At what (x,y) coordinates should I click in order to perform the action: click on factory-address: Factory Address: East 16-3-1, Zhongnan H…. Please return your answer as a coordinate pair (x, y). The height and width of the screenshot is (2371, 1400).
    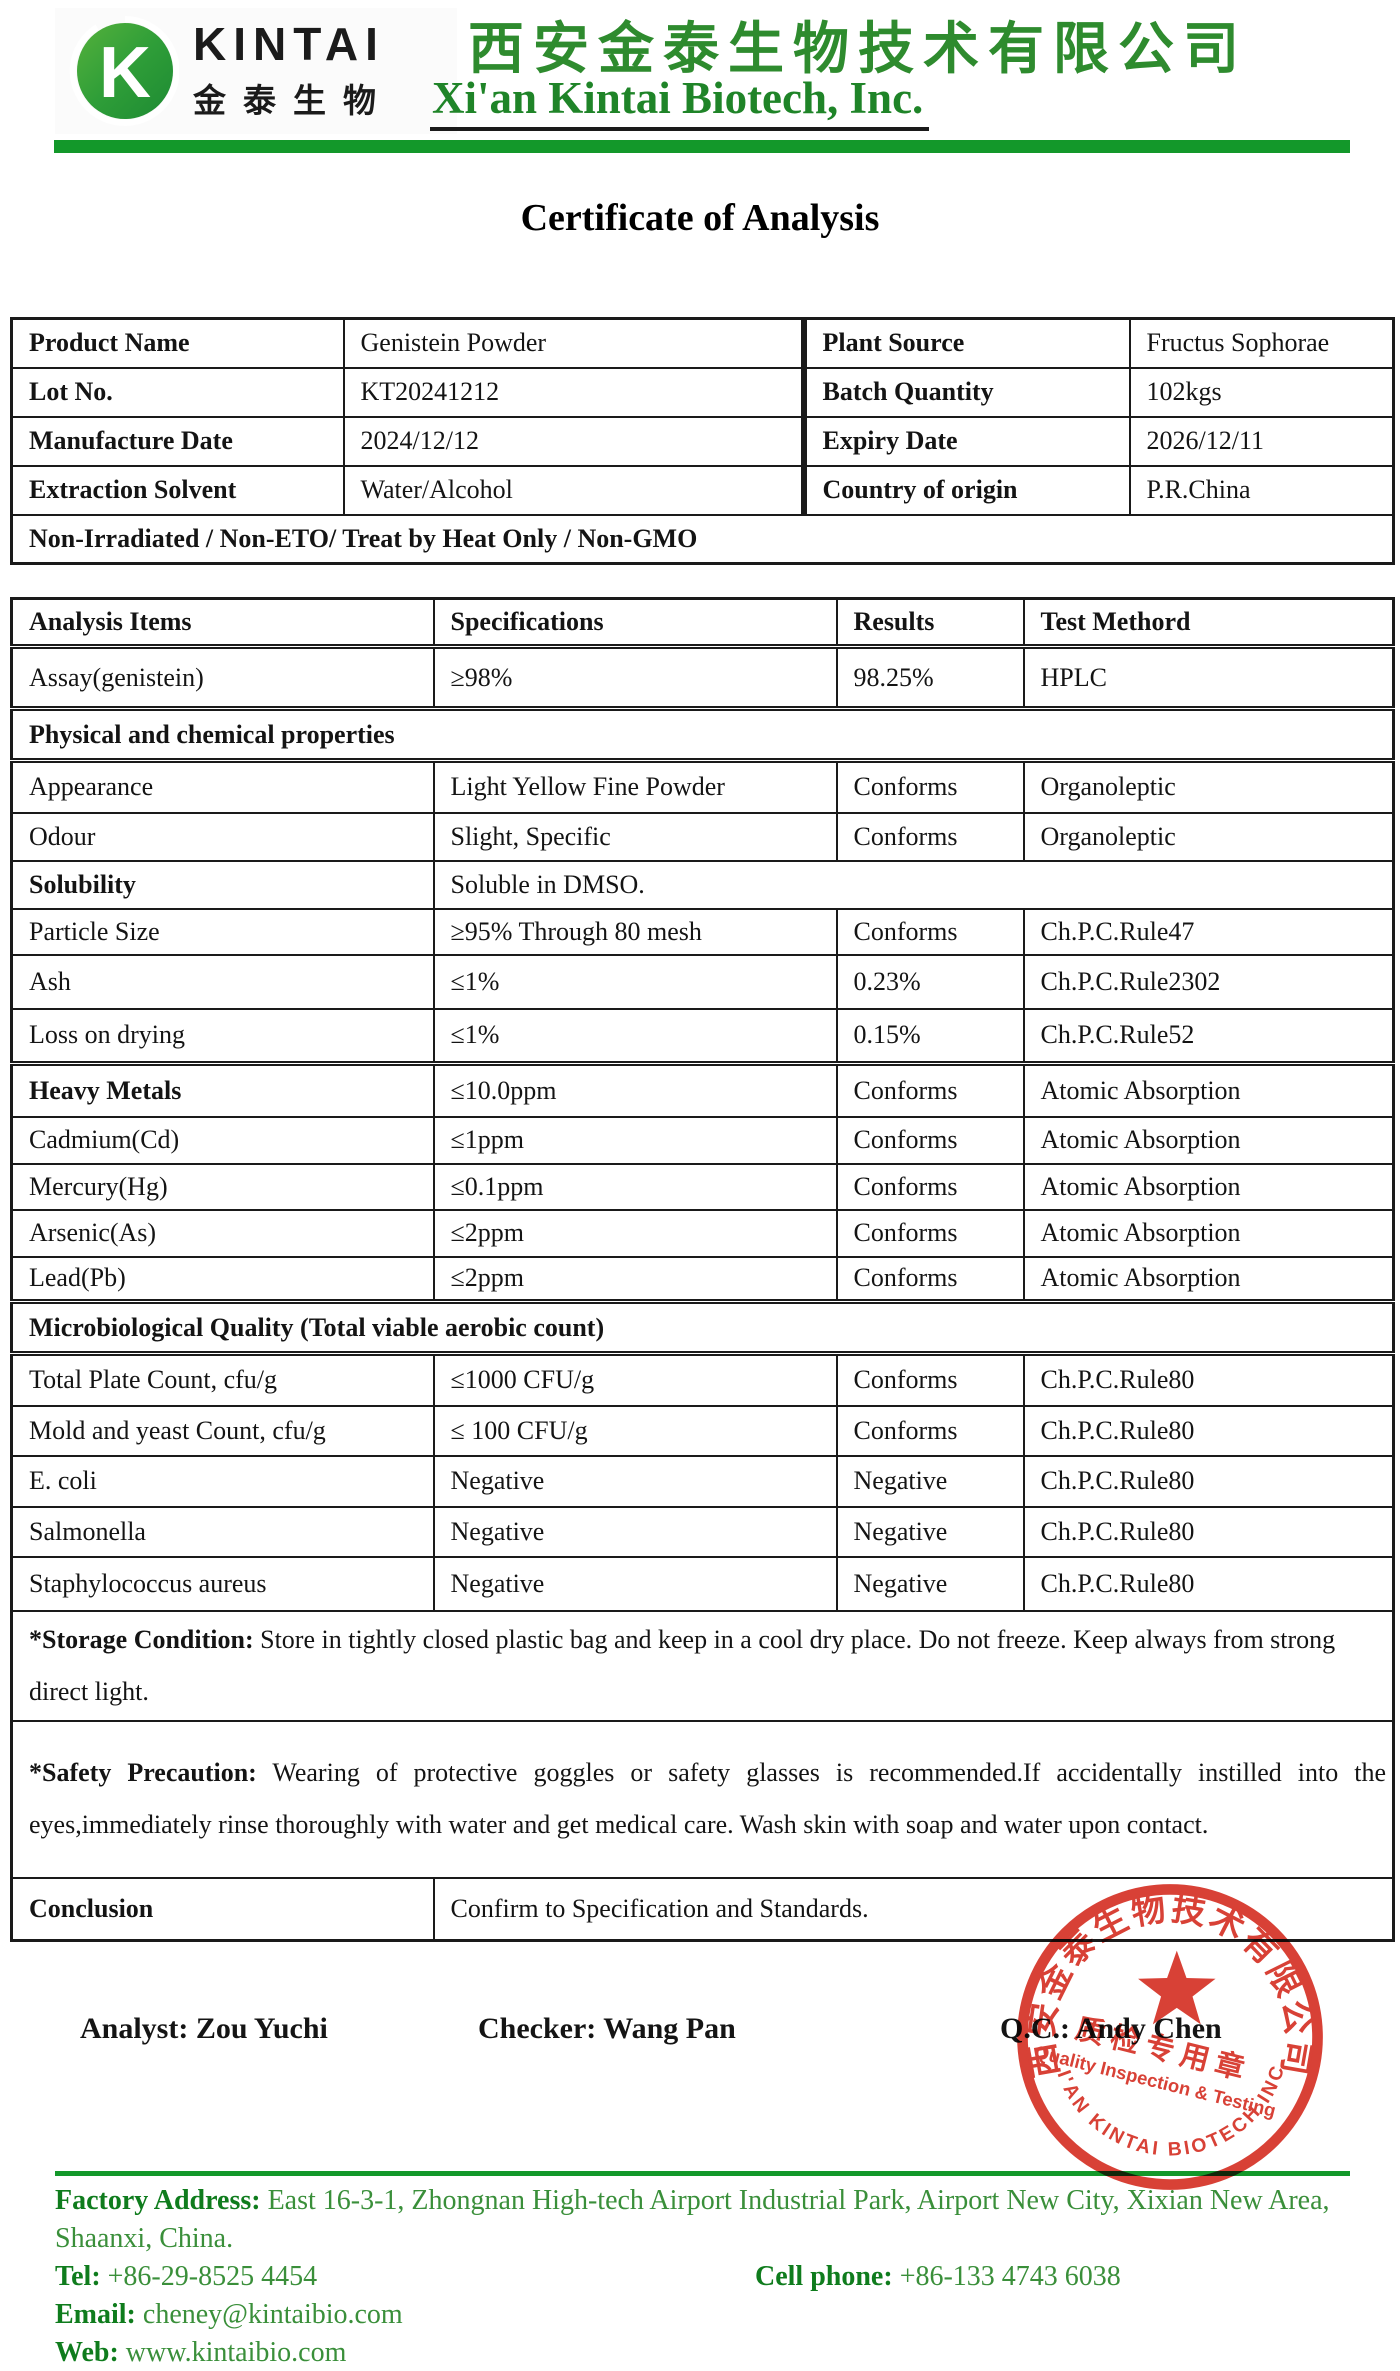
    Looking at the image, I should click on (705, 2220).